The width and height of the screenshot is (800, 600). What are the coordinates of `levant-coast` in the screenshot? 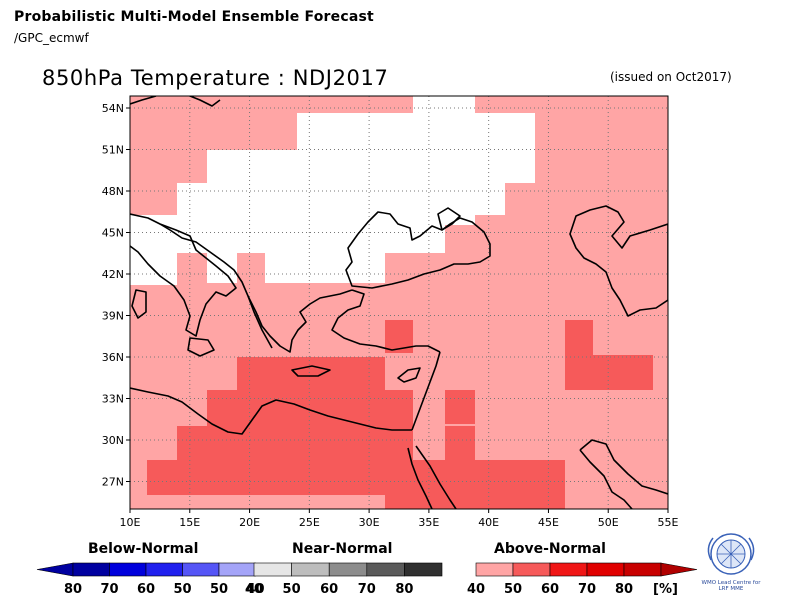 It's located at (426, 391).